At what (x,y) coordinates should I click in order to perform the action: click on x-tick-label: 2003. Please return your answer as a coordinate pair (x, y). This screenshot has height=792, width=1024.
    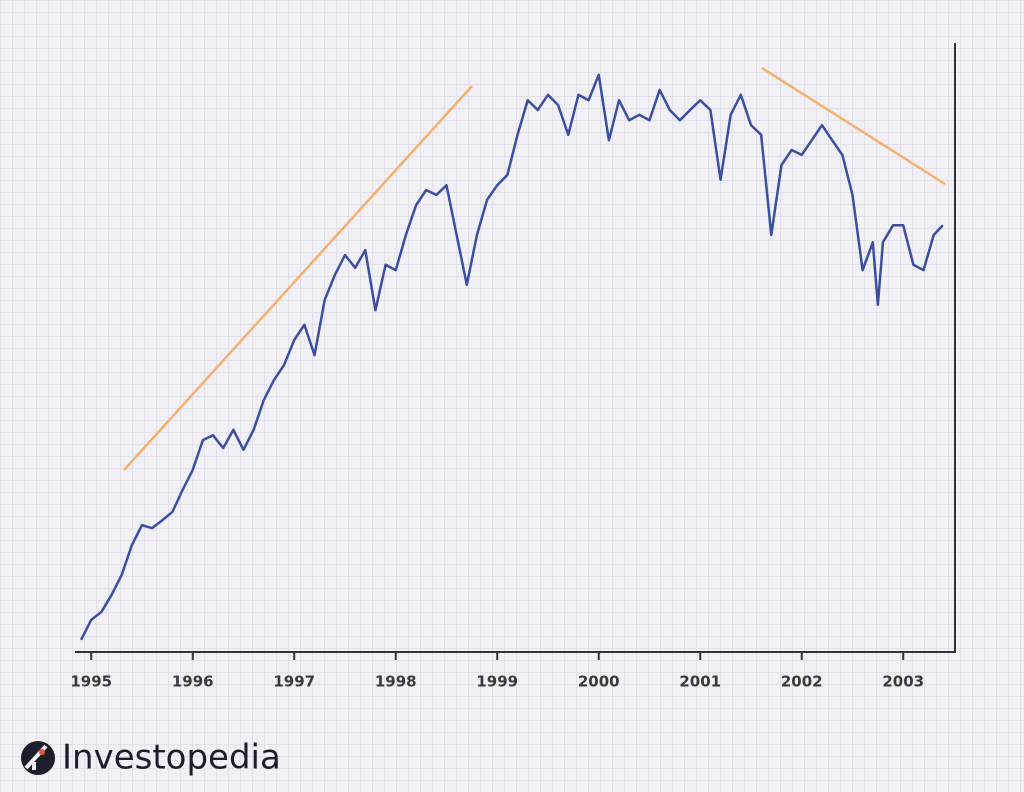
    Looking at the image, I should click on (903, 682).